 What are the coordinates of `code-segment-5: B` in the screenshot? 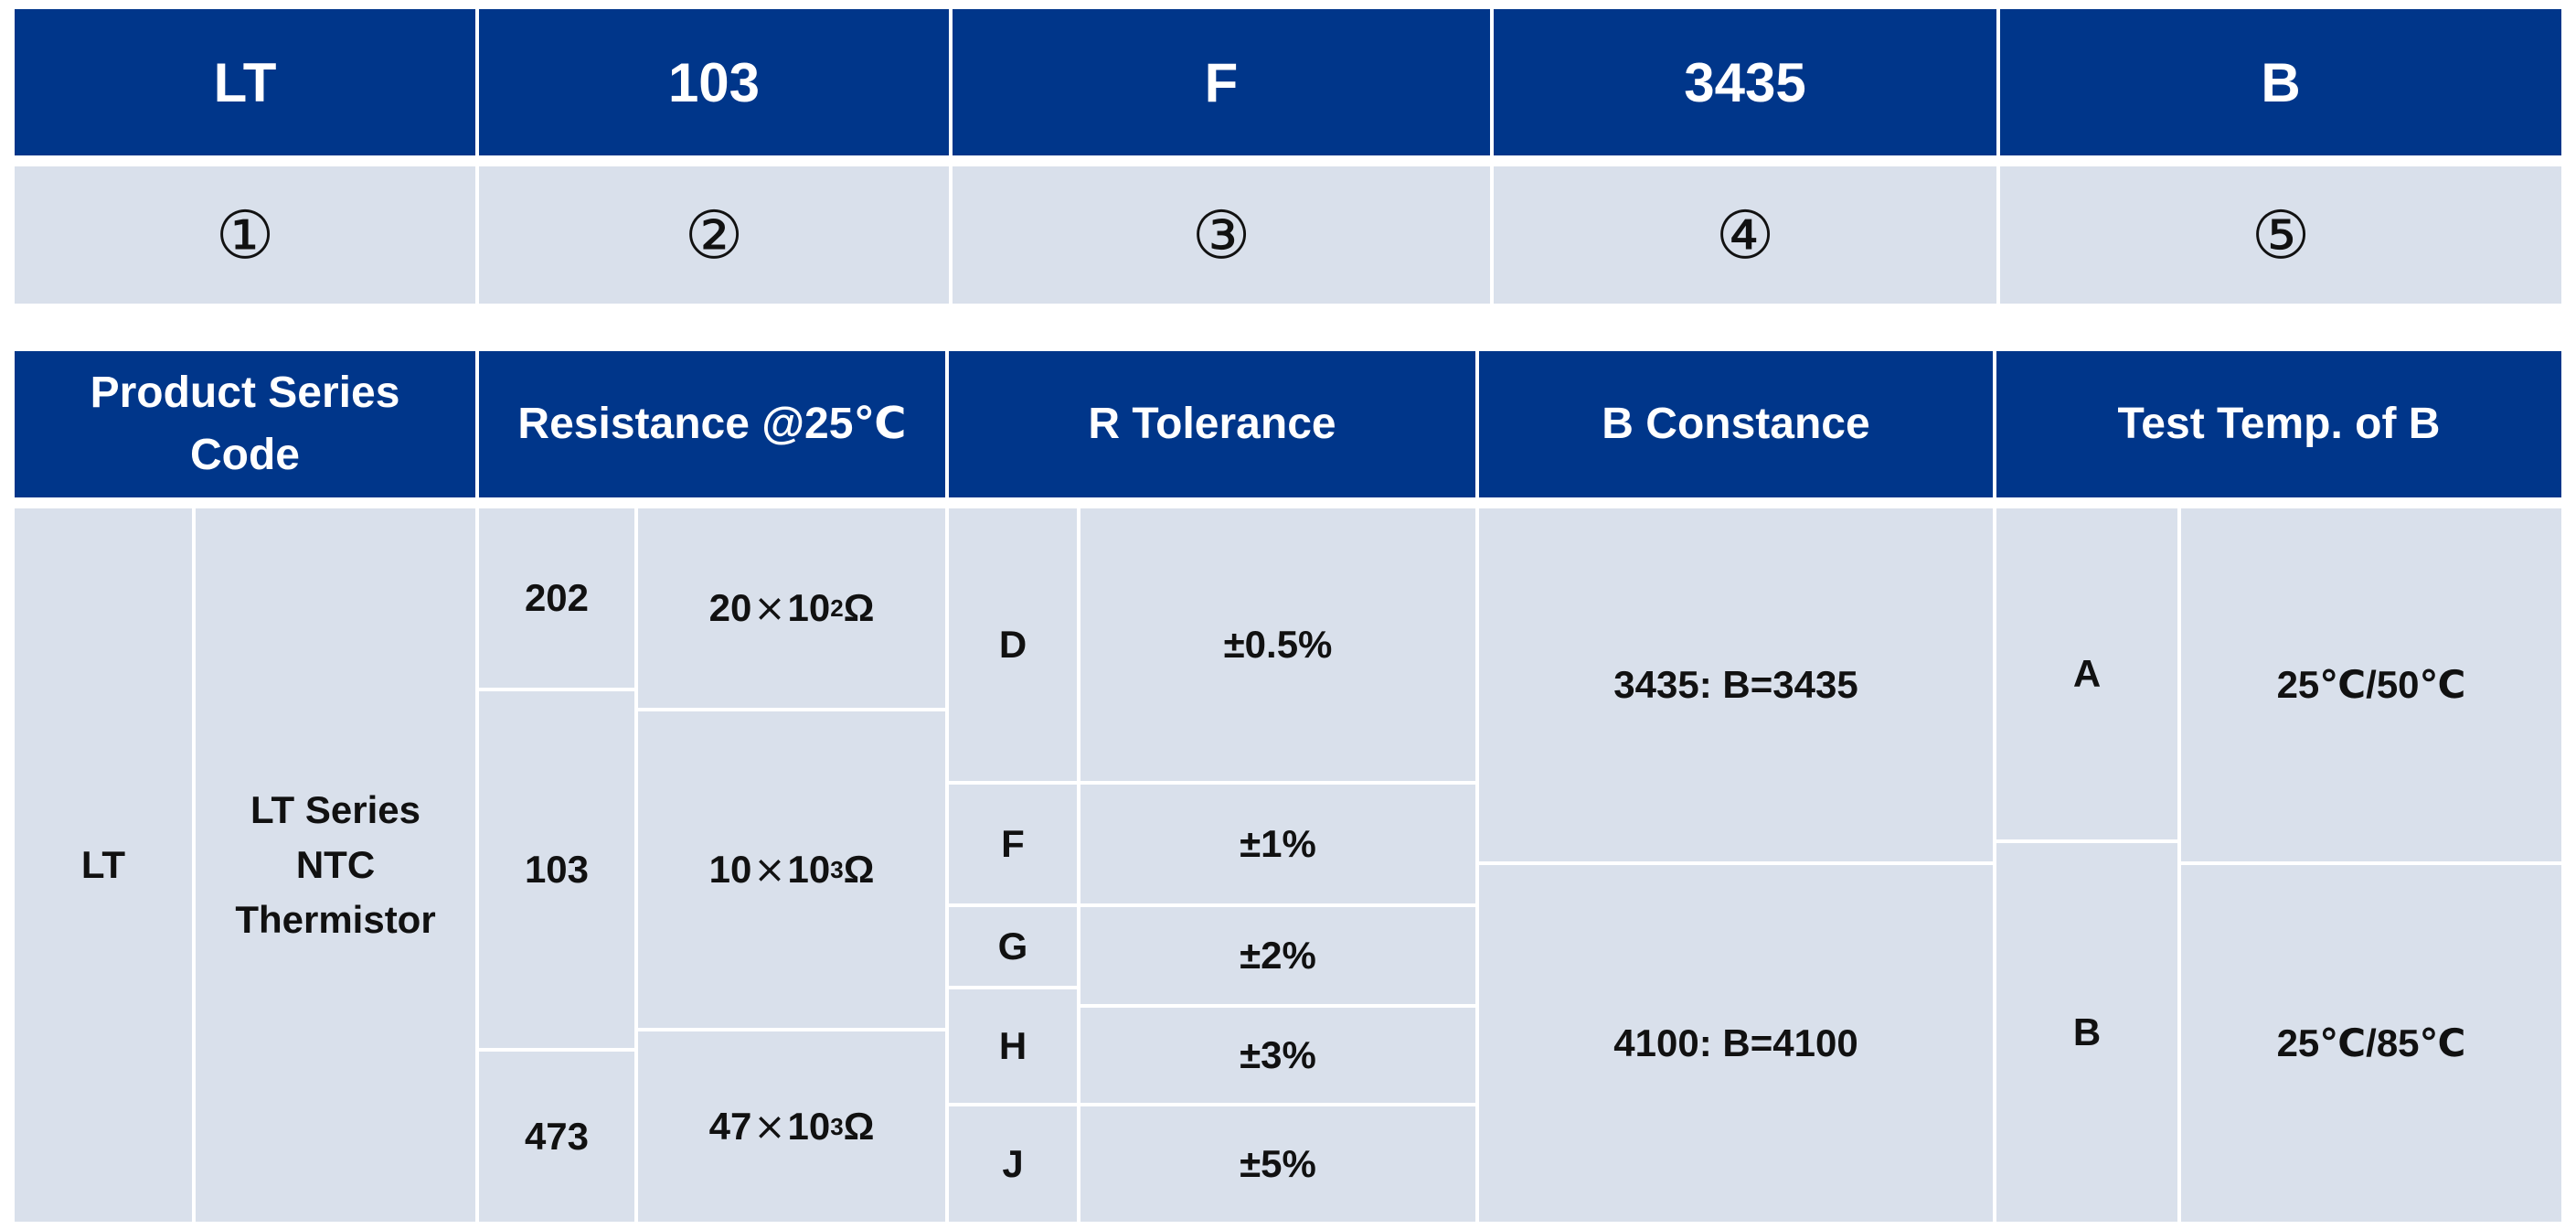 It's located at (2281, 82).